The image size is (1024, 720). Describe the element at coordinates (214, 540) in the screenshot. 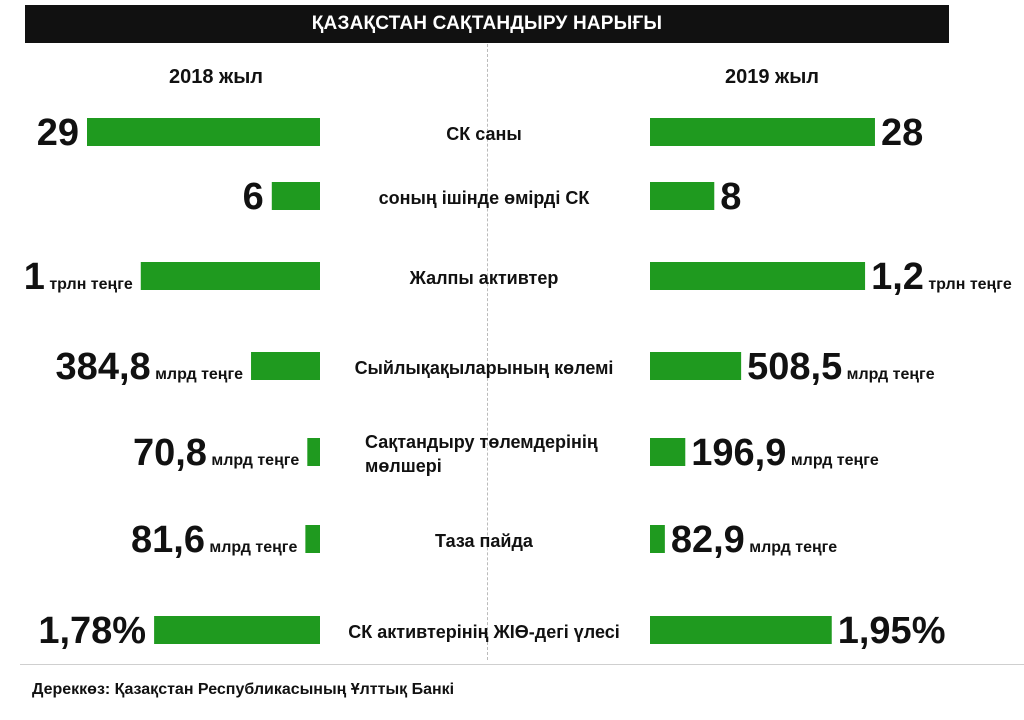

I see `value-label-2018-row-5: 81,6 млрд теңге` at that location.